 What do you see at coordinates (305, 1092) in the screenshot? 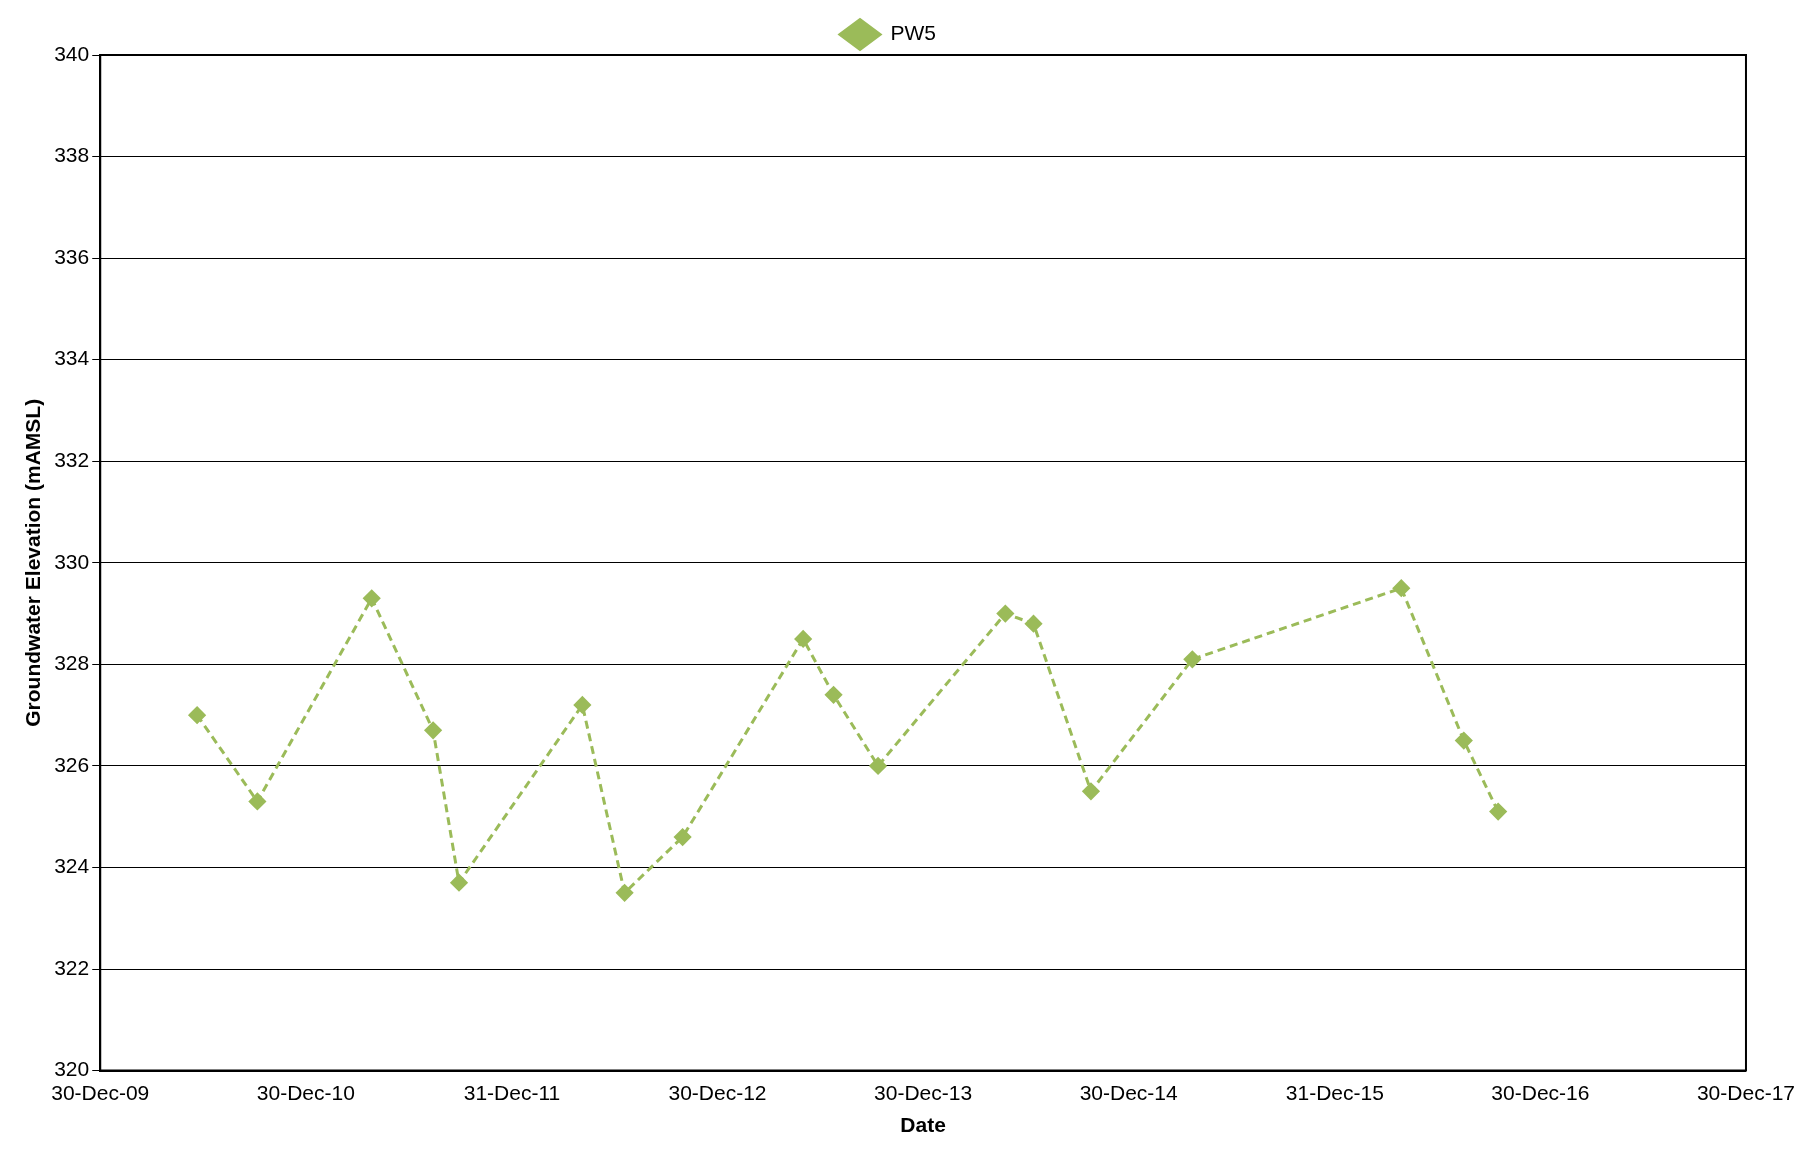
I see `x-tick-label: 30-Dec-10` at bounding box center [305, 1092].